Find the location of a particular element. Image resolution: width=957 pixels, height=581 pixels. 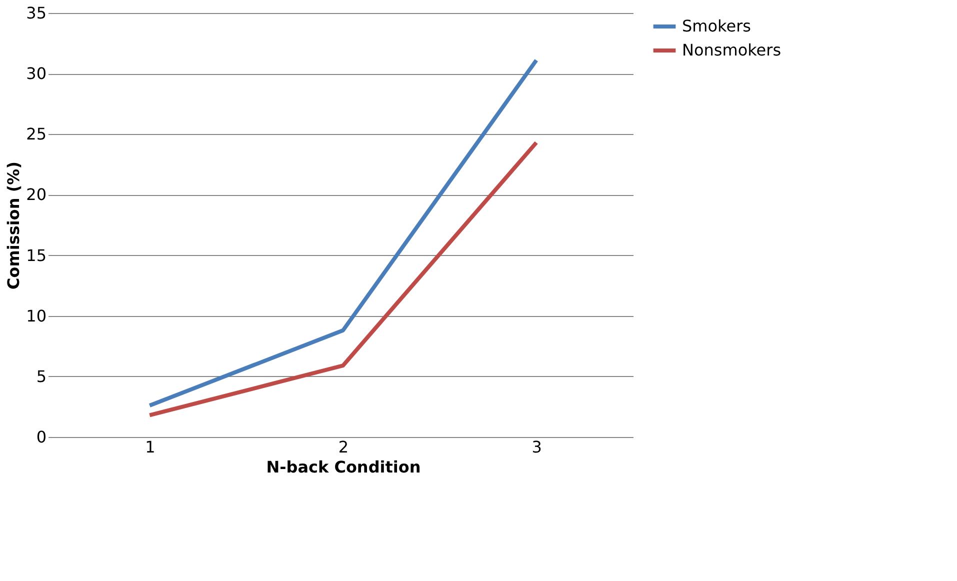

x-axis-title: N-back Condition is located at coordinates (343, 467).